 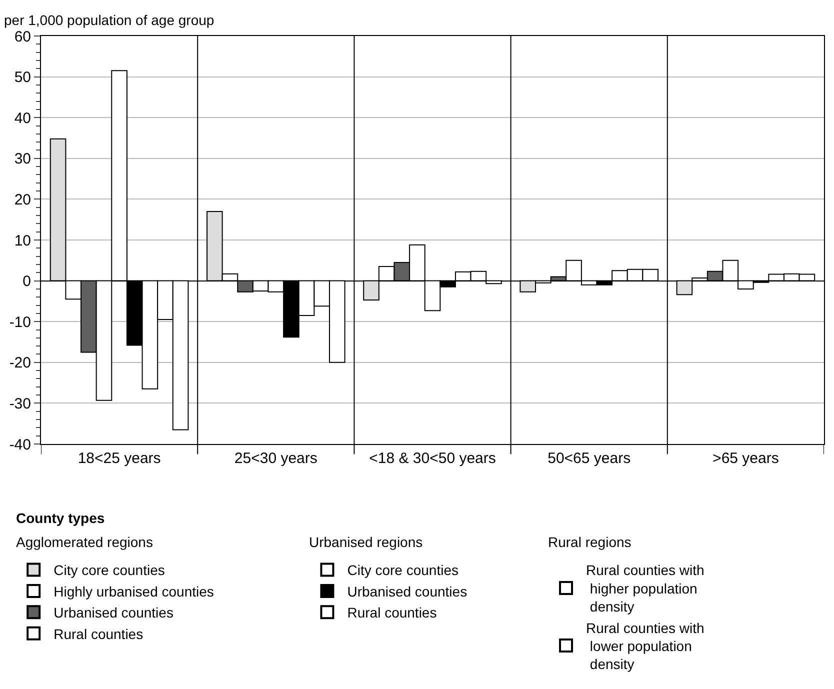 I want to click on text: Agglomerated regions, so click(x=84, y=542).